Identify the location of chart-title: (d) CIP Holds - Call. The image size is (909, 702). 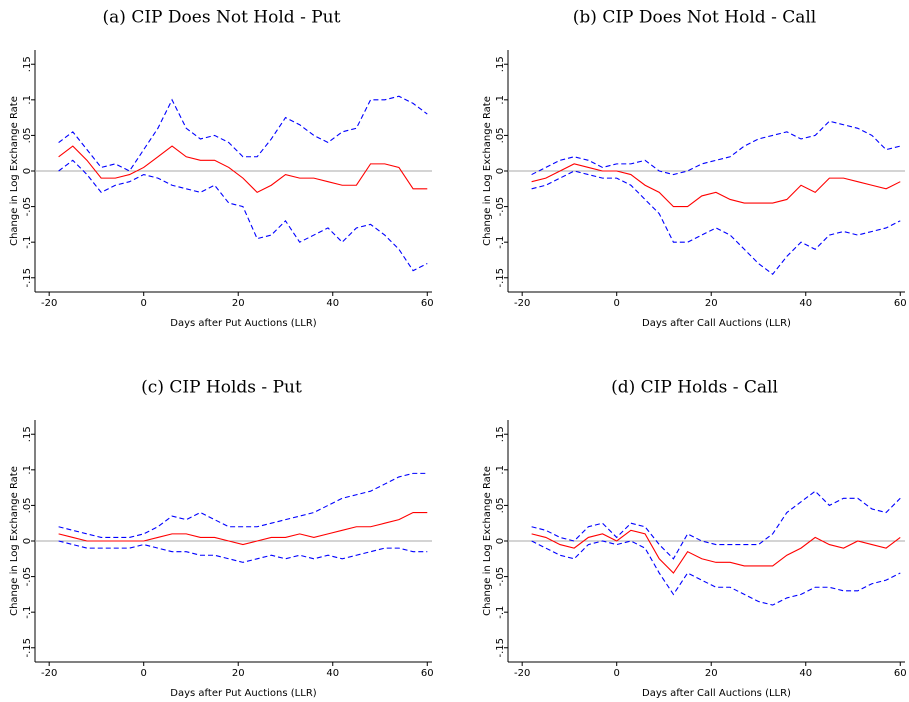
(694, 388).